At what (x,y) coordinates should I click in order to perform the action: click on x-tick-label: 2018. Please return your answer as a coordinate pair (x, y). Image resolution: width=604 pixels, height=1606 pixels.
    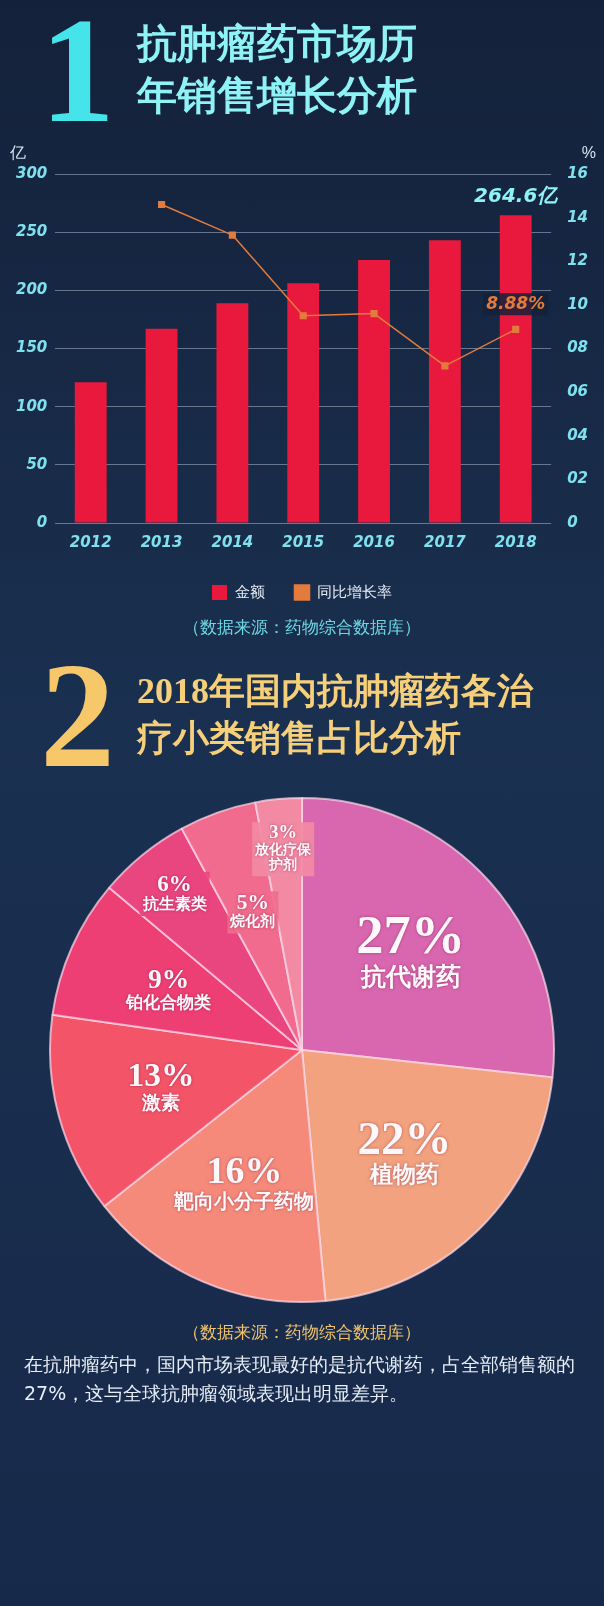
    Looking at the image, I should click on (515, 541).